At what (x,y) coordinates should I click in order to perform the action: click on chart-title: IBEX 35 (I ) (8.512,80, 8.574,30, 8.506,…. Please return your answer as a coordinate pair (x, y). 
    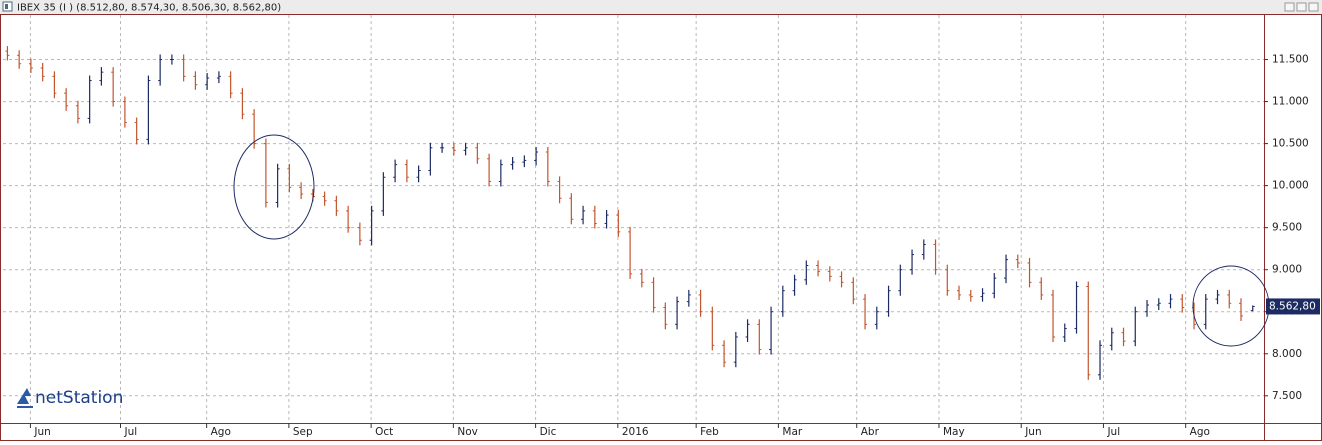
    Looking at the image, I should click on (149, 8).